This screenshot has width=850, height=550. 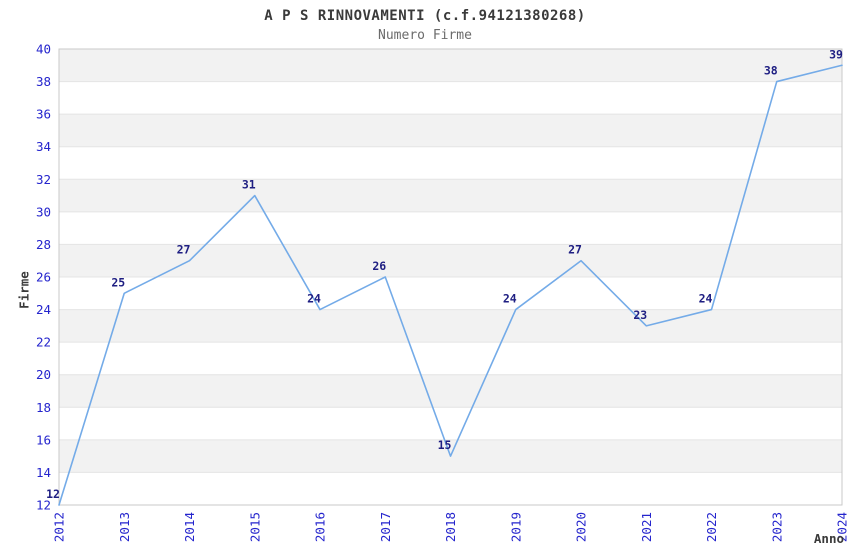 What do you see at coordinates (515, 527) in the screenshot?
I see `x-tick-label: 2019` at bounding box center [515, 527].